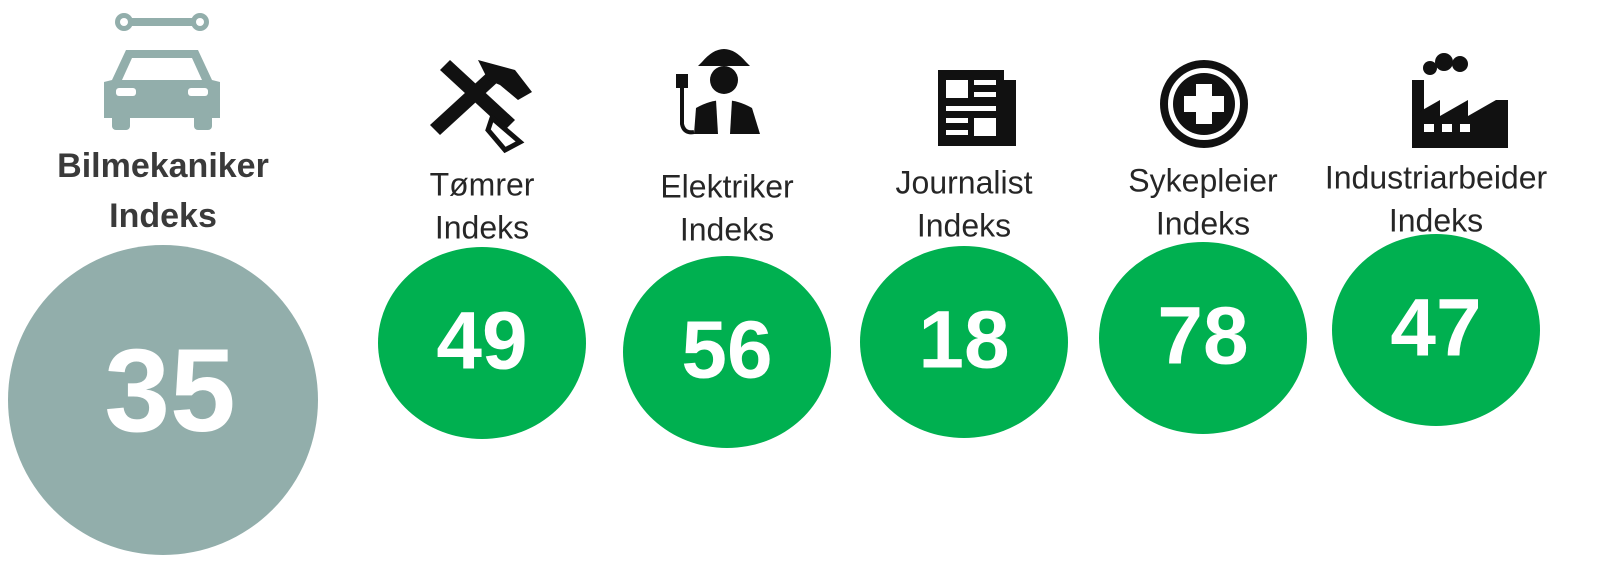 The height and width of the screenshot is (563, 1614). Describe the element at coordinates (1203, 180) in the screenshot. I see `item-label: Sykepleier` at that location.